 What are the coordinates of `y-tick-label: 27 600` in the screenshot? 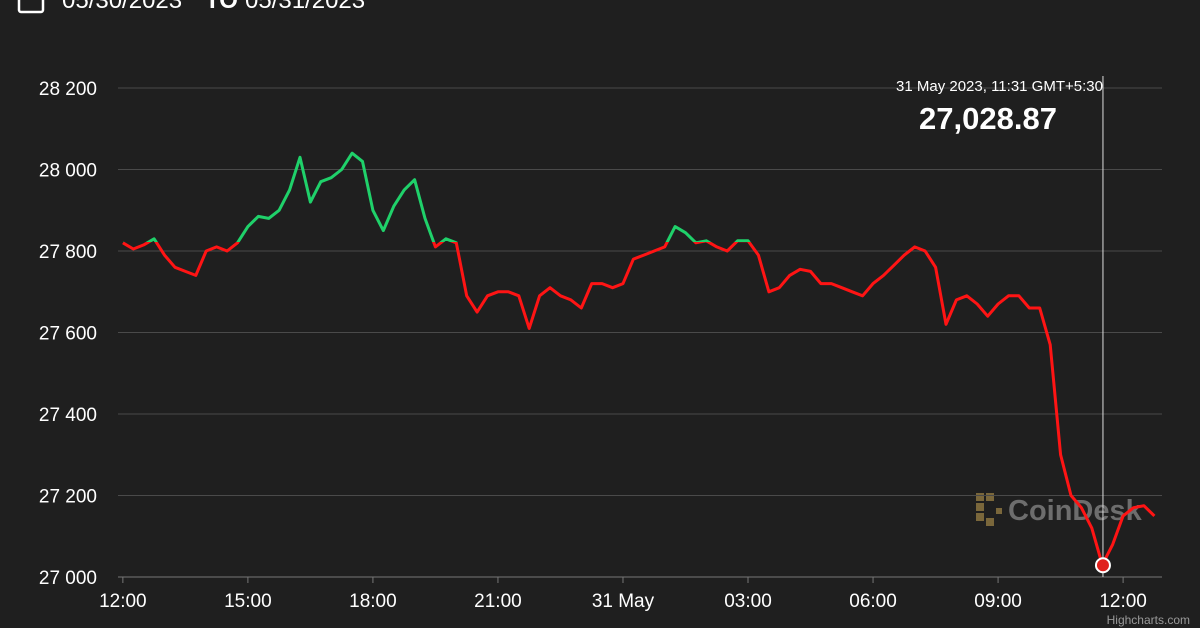 It's located at (68, 334).